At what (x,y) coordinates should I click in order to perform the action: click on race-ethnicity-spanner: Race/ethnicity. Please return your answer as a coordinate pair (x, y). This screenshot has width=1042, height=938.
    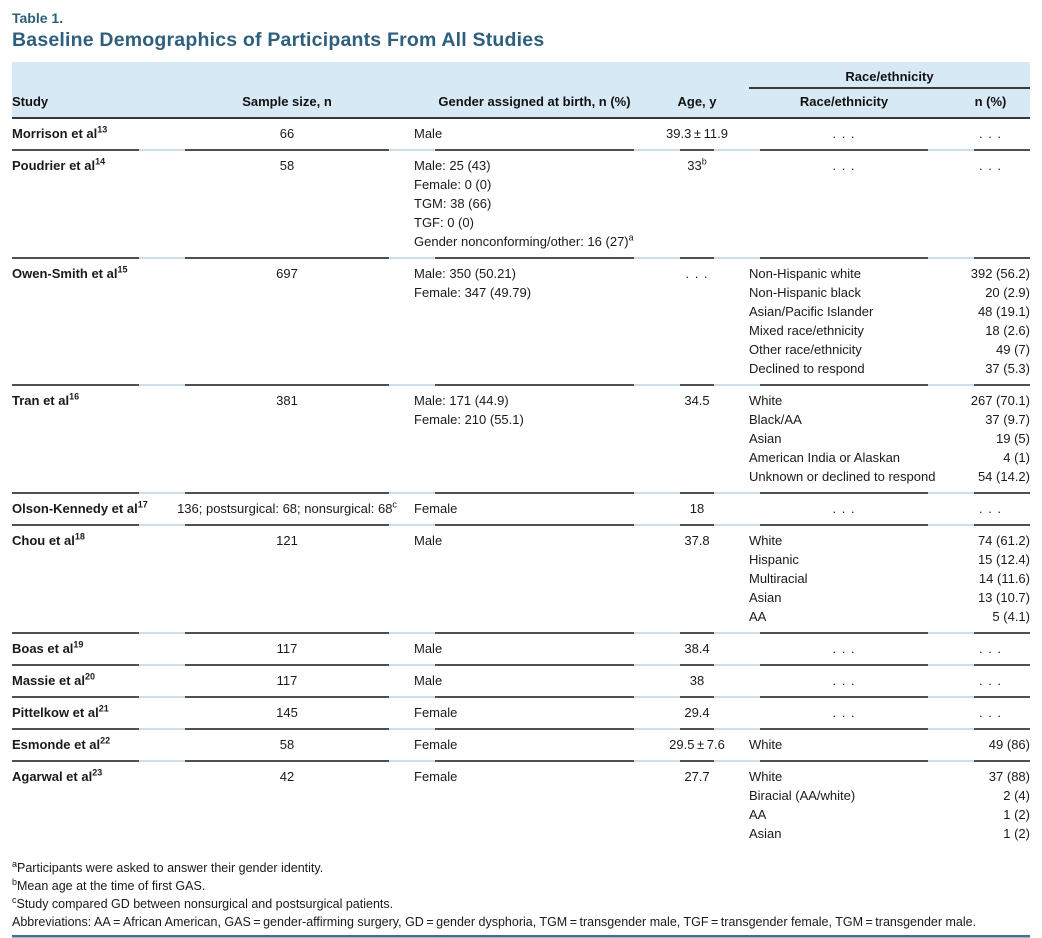
    Looking at the image, I should click on (883, 75).